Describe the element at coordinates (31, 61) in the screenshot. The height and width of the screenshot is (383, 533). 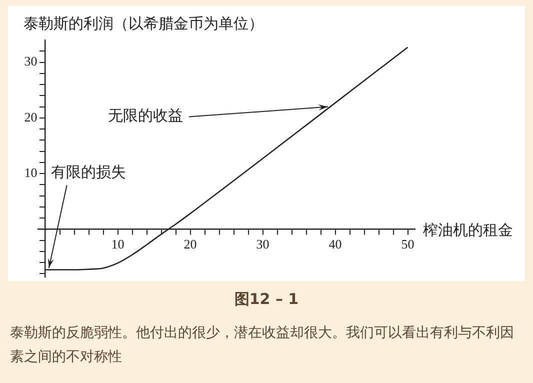
I see `y-tick-label: 30` at that location.